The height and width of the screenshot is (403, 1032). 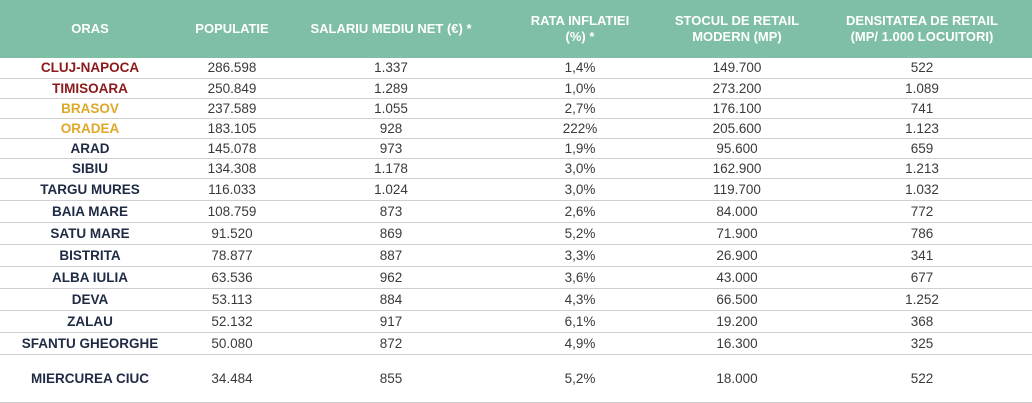 I want to click on cell-populatie: 91.520, so click(x=232, y=233).